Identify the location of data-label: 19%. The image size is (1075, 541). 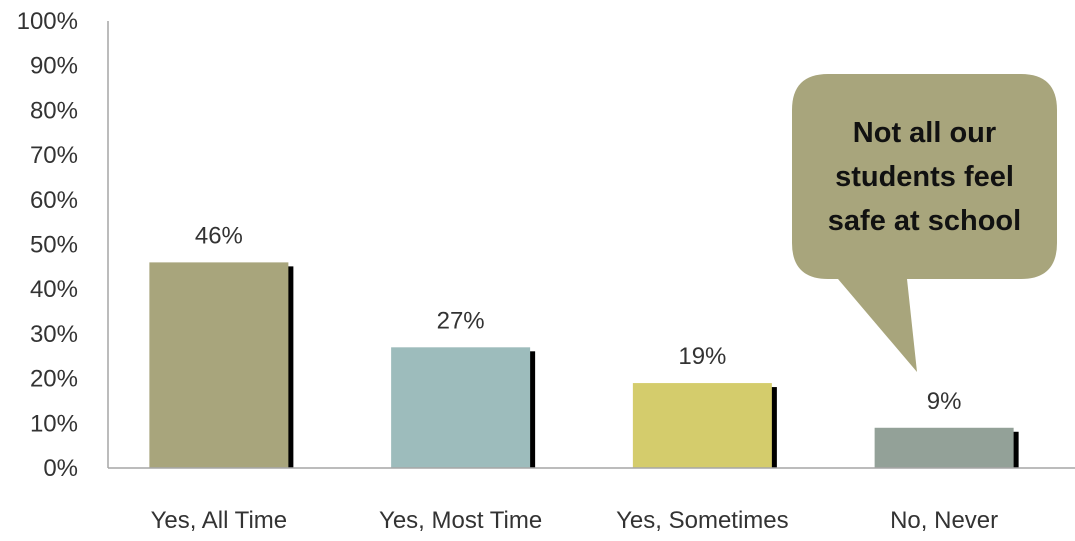
(702, 356).